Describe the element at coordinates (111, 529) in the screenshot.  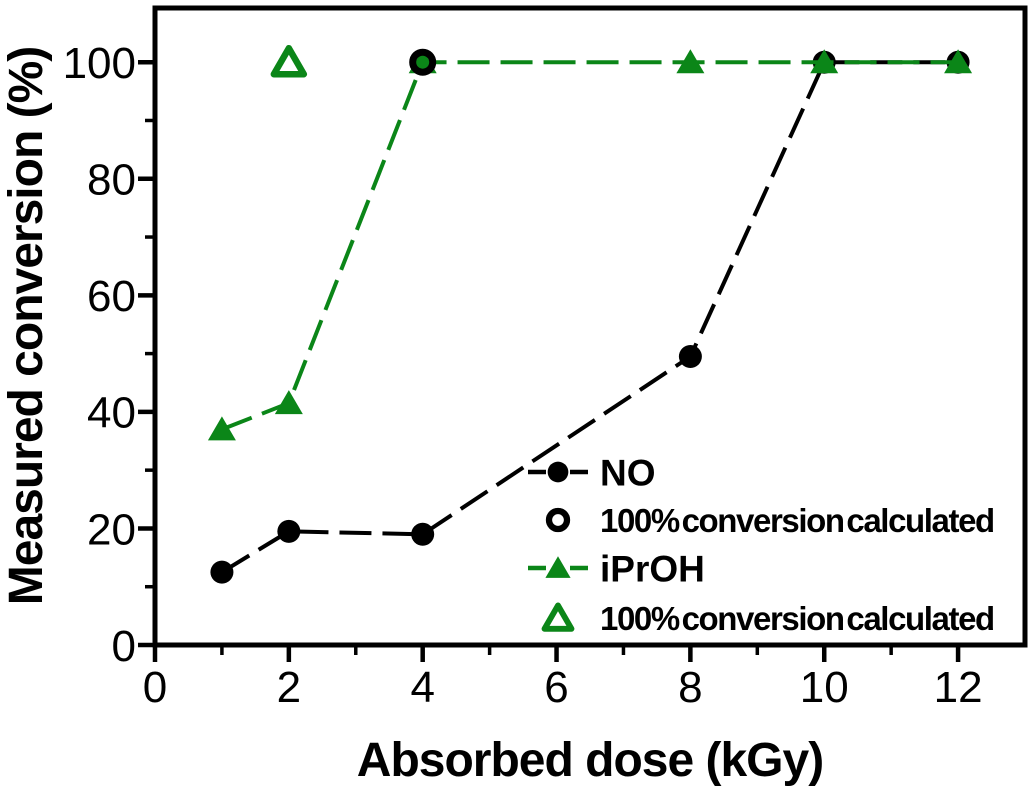
I see `y-tick-label: 20` at that location.